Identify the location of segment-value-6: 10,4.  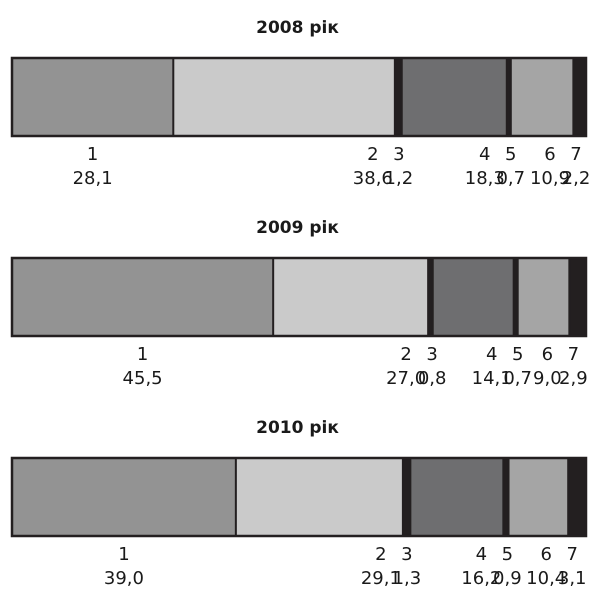
(546, 578).